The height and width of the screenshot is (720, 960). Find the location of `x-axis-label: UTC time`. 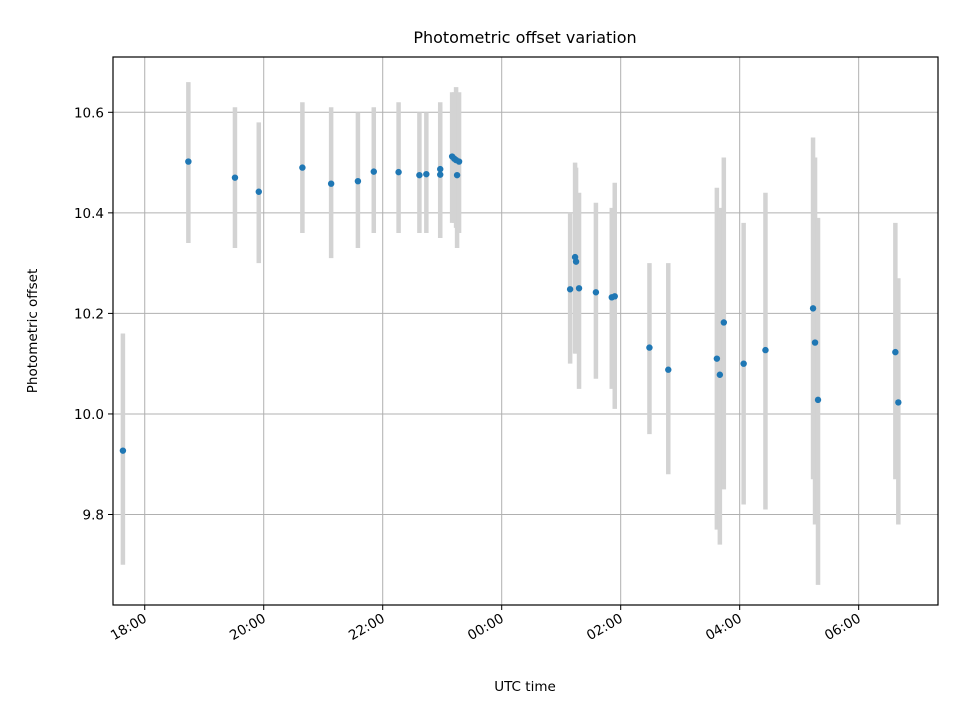

x-axis-label: UTC time is located at coordinates (525, 687).